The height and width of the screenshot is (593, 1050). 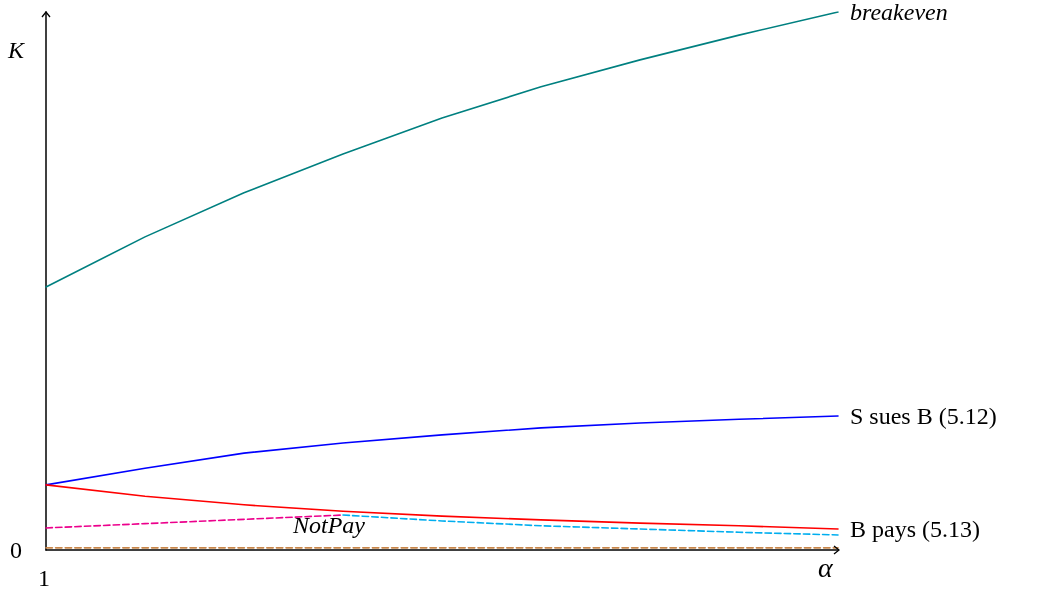 I want to click on text: 0, so click(x=16, y=550).